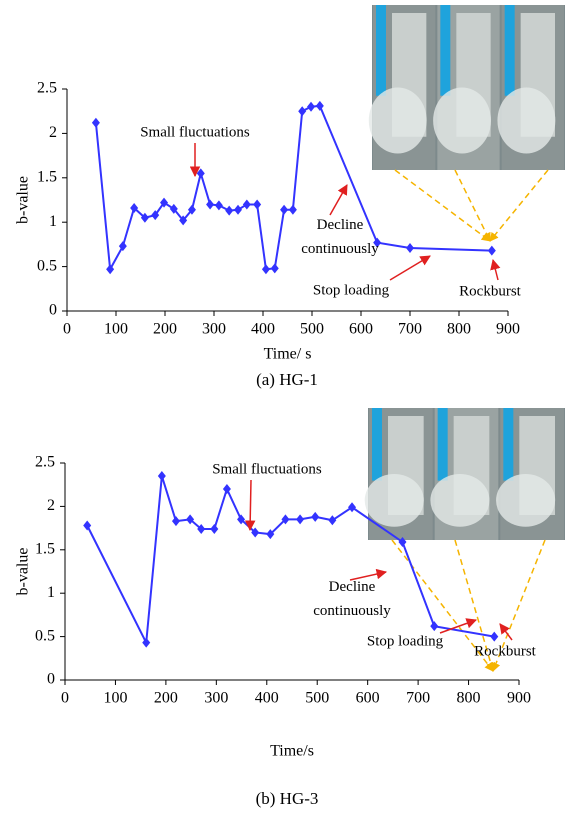  Describe the element at coordinates (287, 798) in the screenshot. I see `subplot-title: (b) HG-3` at that location.